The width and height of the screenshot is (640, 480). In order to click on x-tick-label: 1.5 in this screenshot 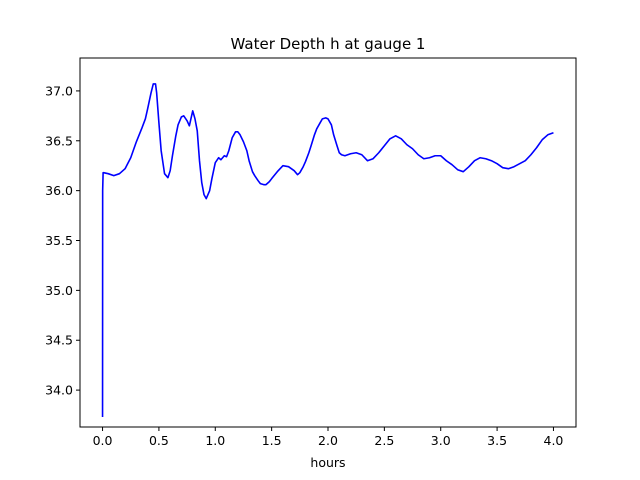, I will do `click(272, 440)`.